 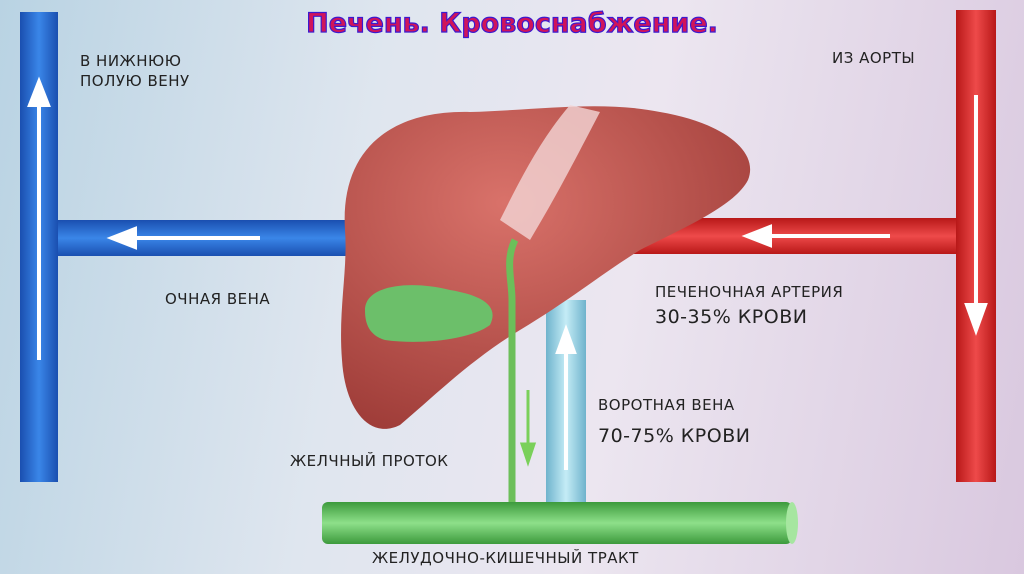 What do you see at coordinates (135, 81) in the screenshot?
I see `ivc-label-line2: ПОЛУЮ ВЕНУ` at bounding box center [135, 81].